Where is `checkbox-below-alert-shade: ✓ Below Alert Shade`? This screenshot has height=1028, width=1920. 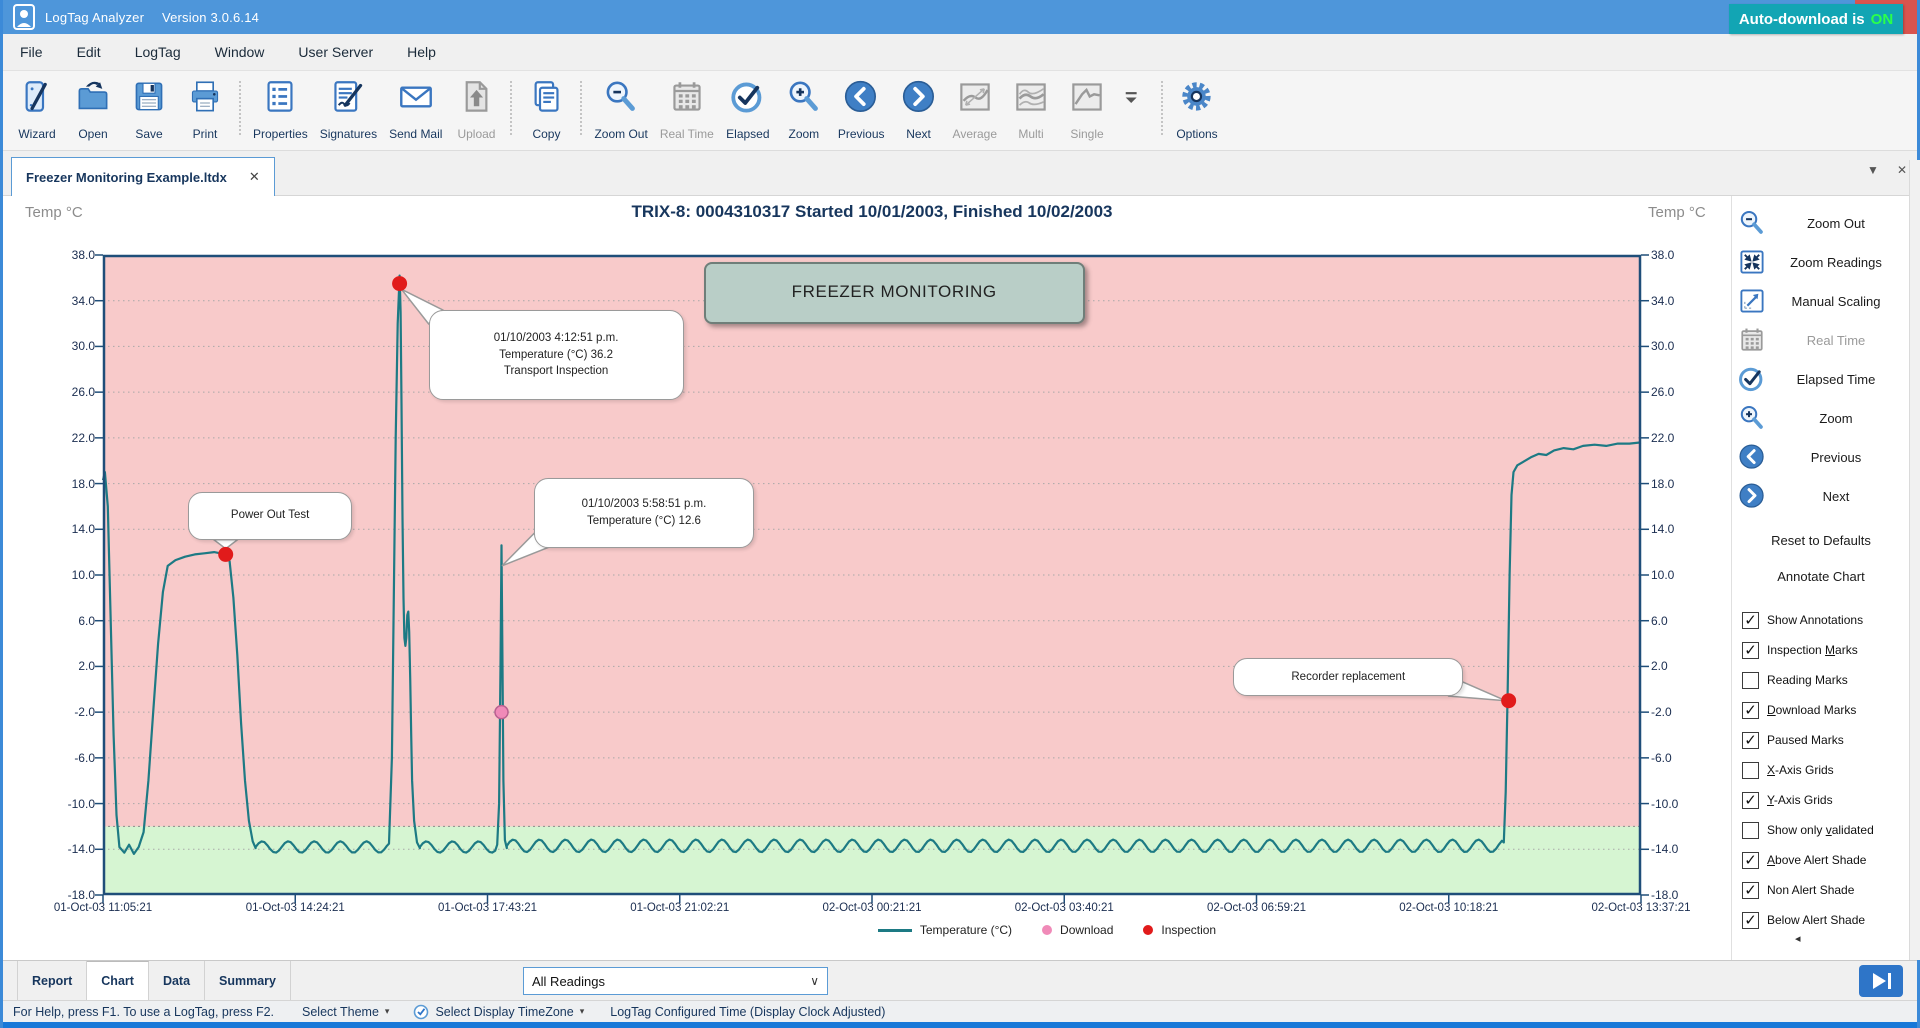 checkbox-below-alert-shade: ✓ Below Alert Shade is located at coordinates (1826, 920).